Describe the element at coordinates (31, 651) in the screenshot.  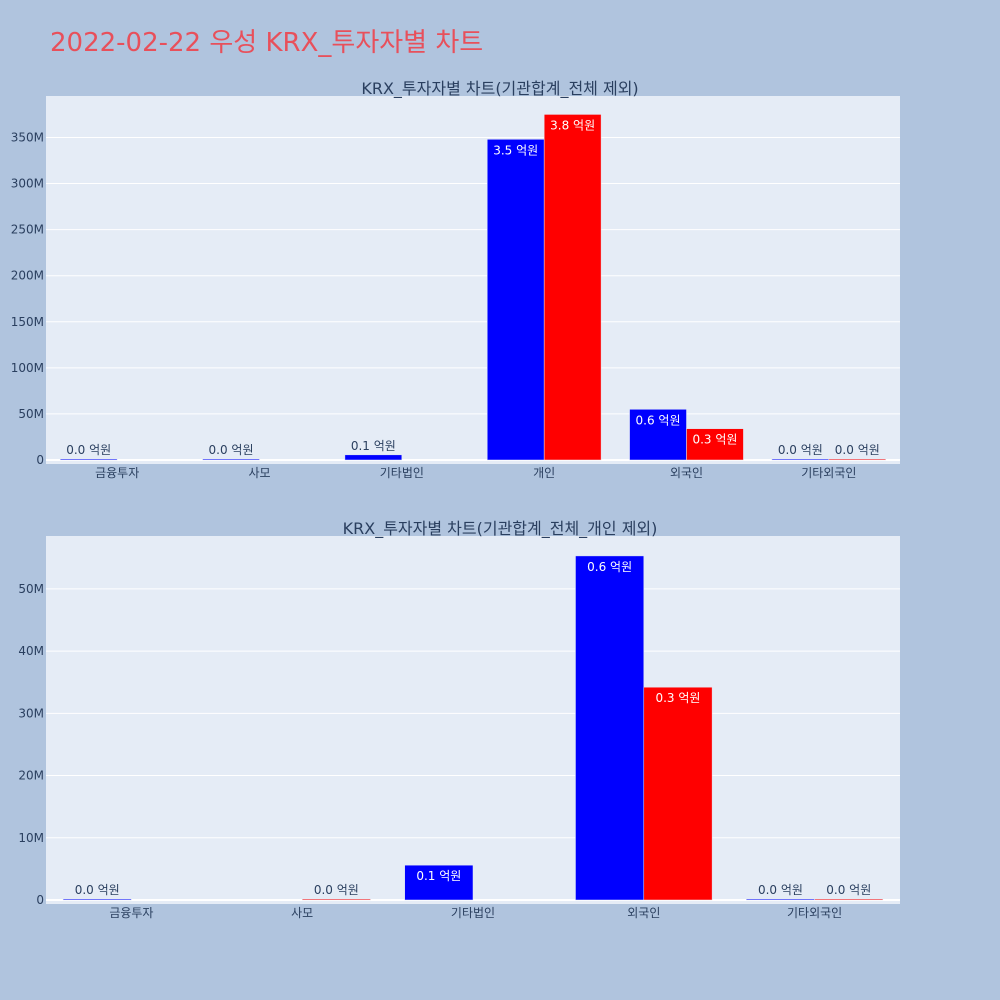
I see `y-tick-label: 40M` at that location.